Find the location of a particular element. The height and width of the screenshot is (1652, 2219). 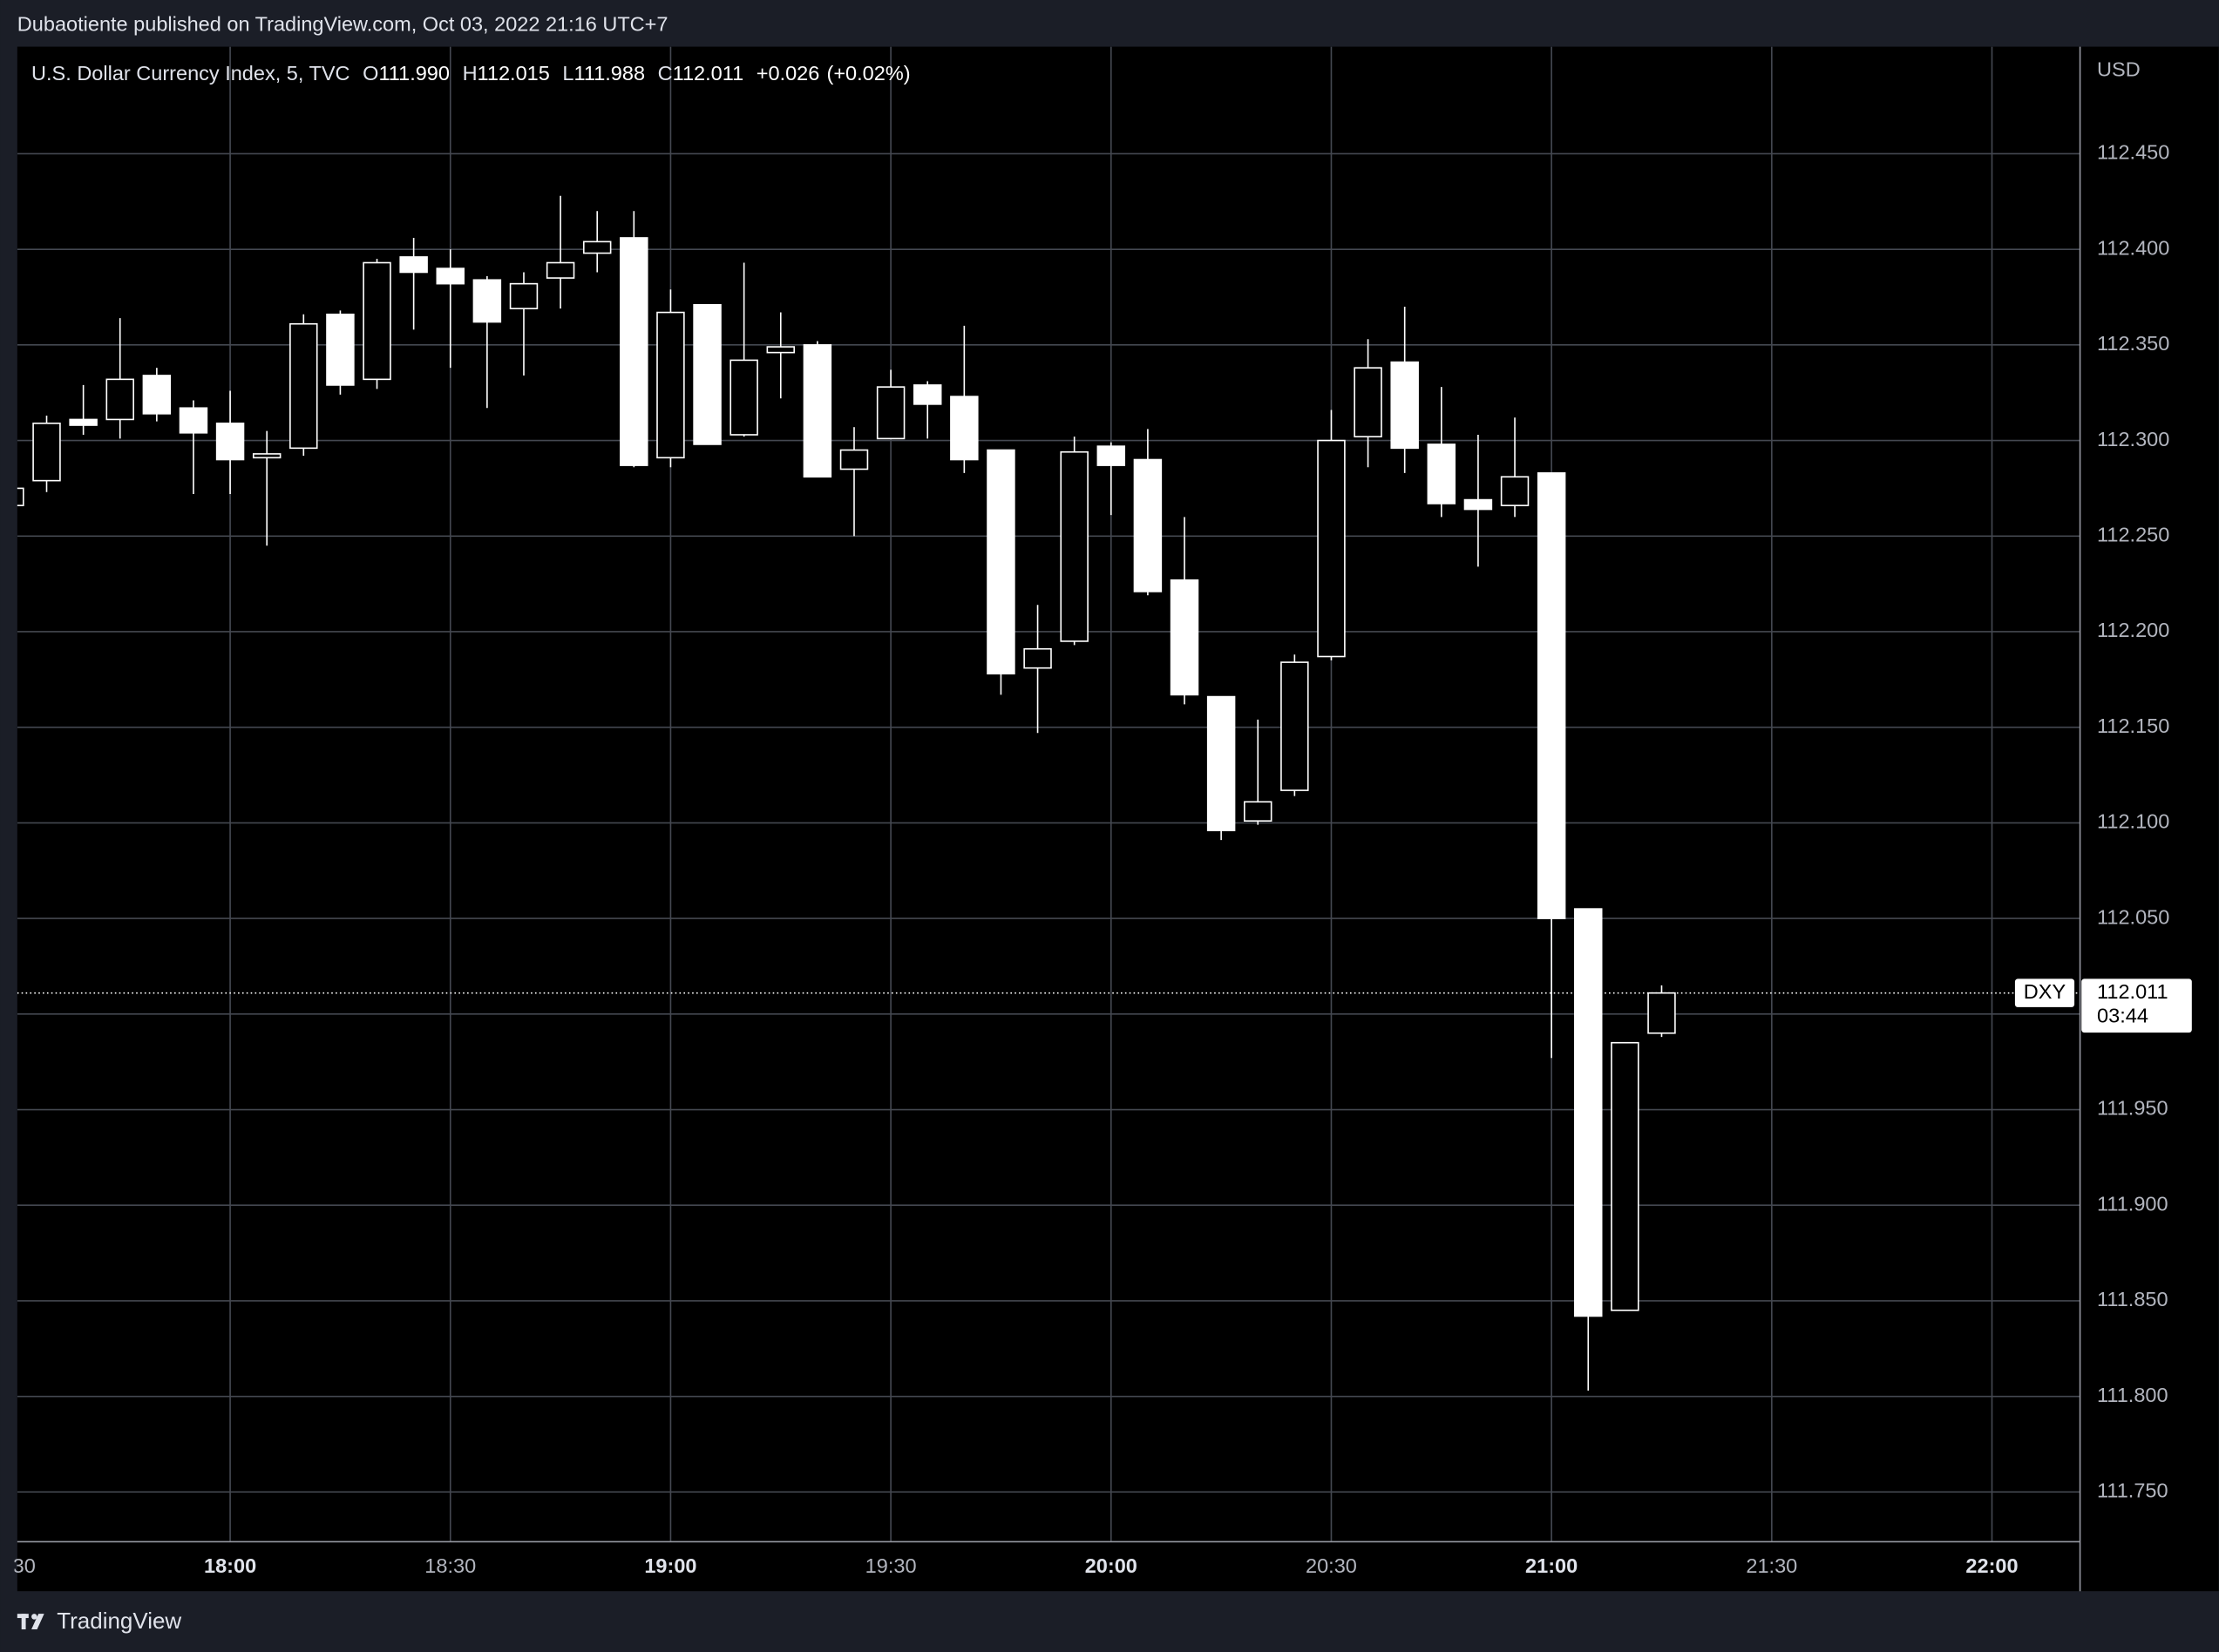

legend-key: L is located at coordinates (567, 73).